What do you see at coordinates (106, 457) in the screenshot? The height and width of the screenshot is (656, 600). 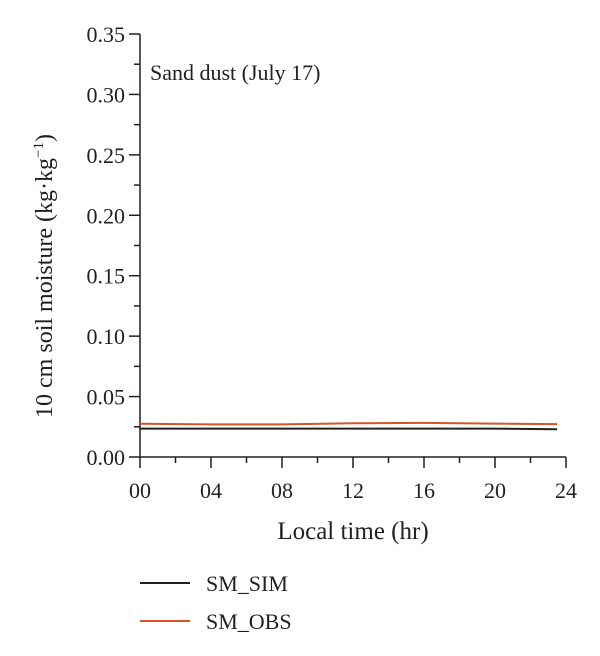 I see `y-tick-label: 0.00` at bounding box center [106, 457].